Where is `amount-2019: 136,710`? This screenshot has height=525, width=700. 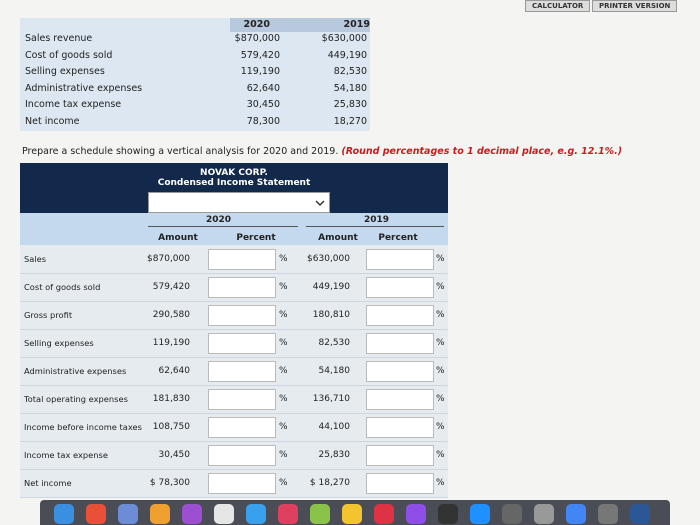
amount-2019: 136,710 is located at coordinates (331, 399).